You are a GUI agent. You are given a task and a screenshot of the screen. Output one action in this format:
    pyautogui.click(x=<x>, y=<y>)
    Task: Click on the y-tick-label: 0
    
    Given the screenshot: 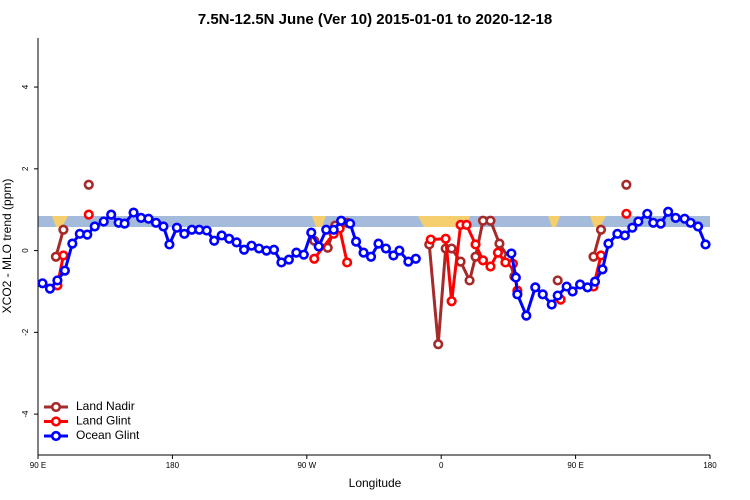 What is the action you would take?
    pyautogui.click(x=25, y=250)
    